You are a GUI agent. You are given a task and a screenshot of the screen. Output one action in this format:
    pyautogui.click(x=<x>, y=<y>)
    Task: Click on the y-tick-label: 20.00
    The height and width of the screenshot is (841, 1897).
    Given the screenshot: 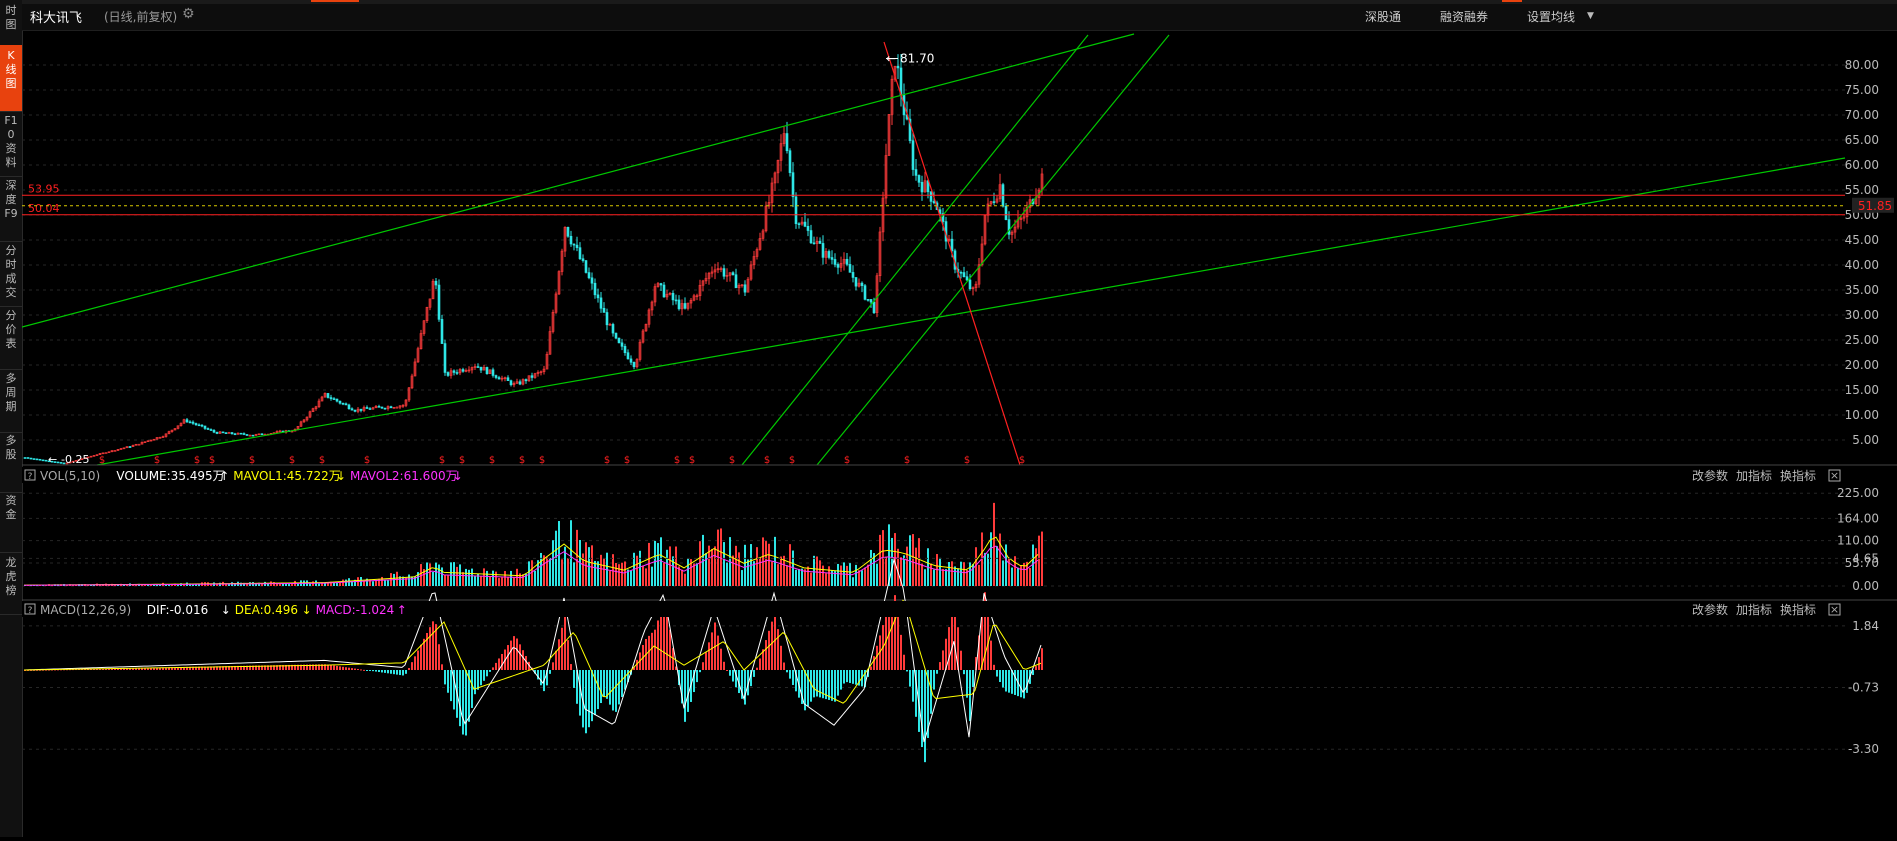 What is the action you would take?
    pyautogui.click(x=1862, y=365)
    